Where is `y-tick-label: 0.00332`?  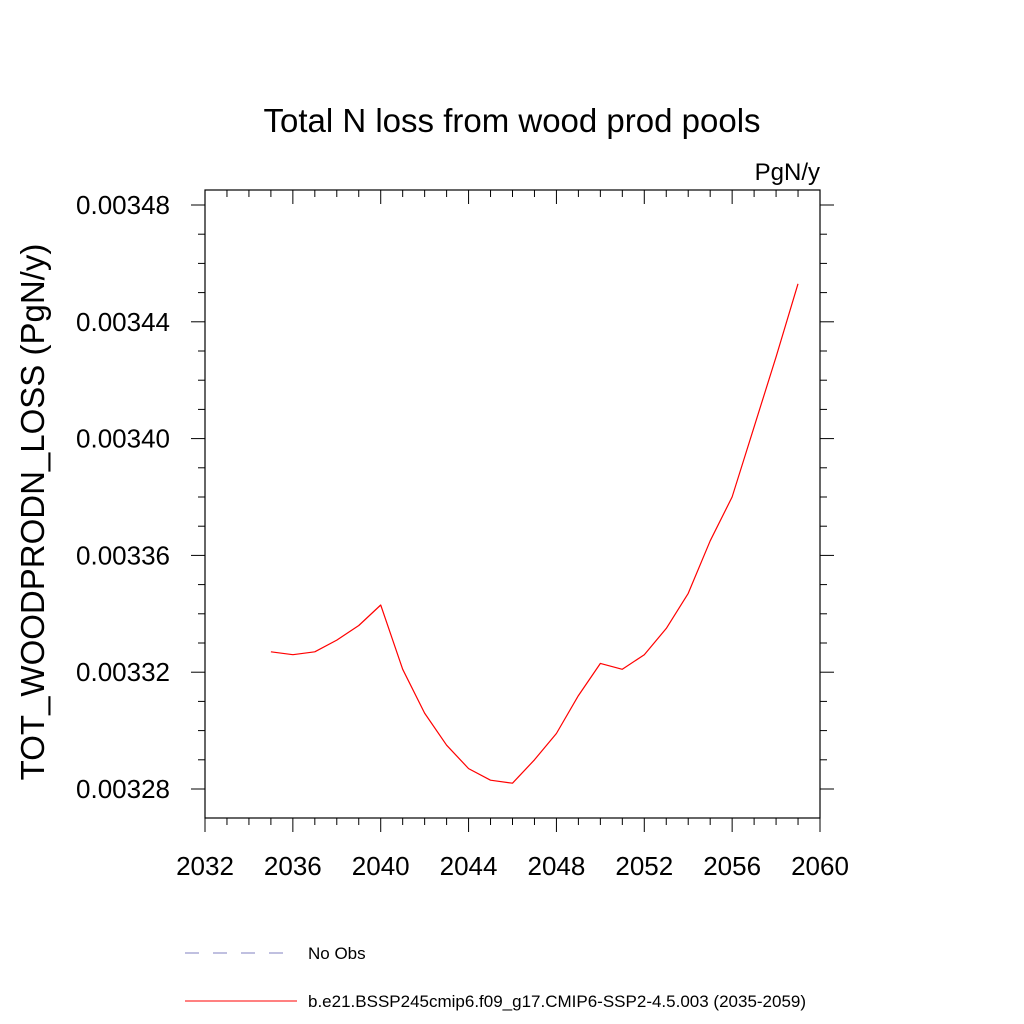
y-tick-label: 0.00332 is located at coordinates (123, 672).